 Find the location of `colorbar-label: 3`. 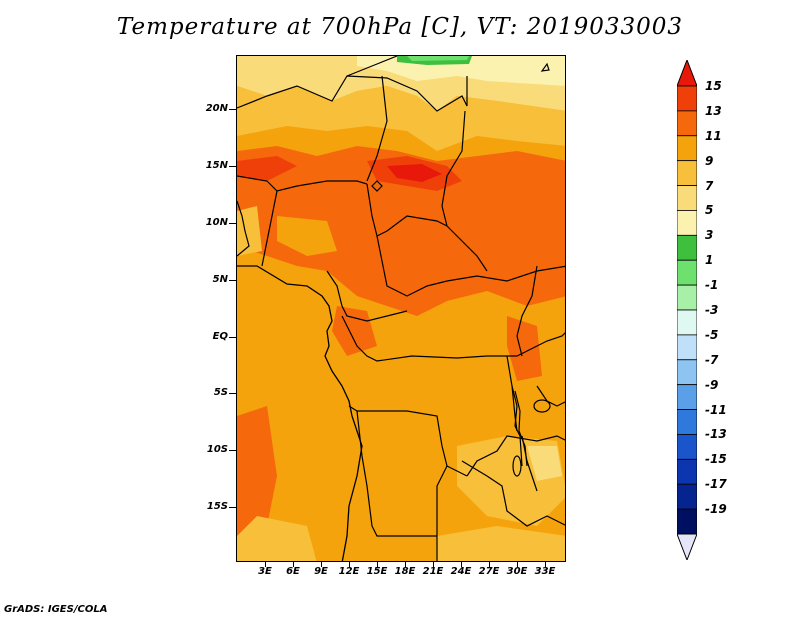

colorbar-label: 3 is located at coordinates (709, 235).